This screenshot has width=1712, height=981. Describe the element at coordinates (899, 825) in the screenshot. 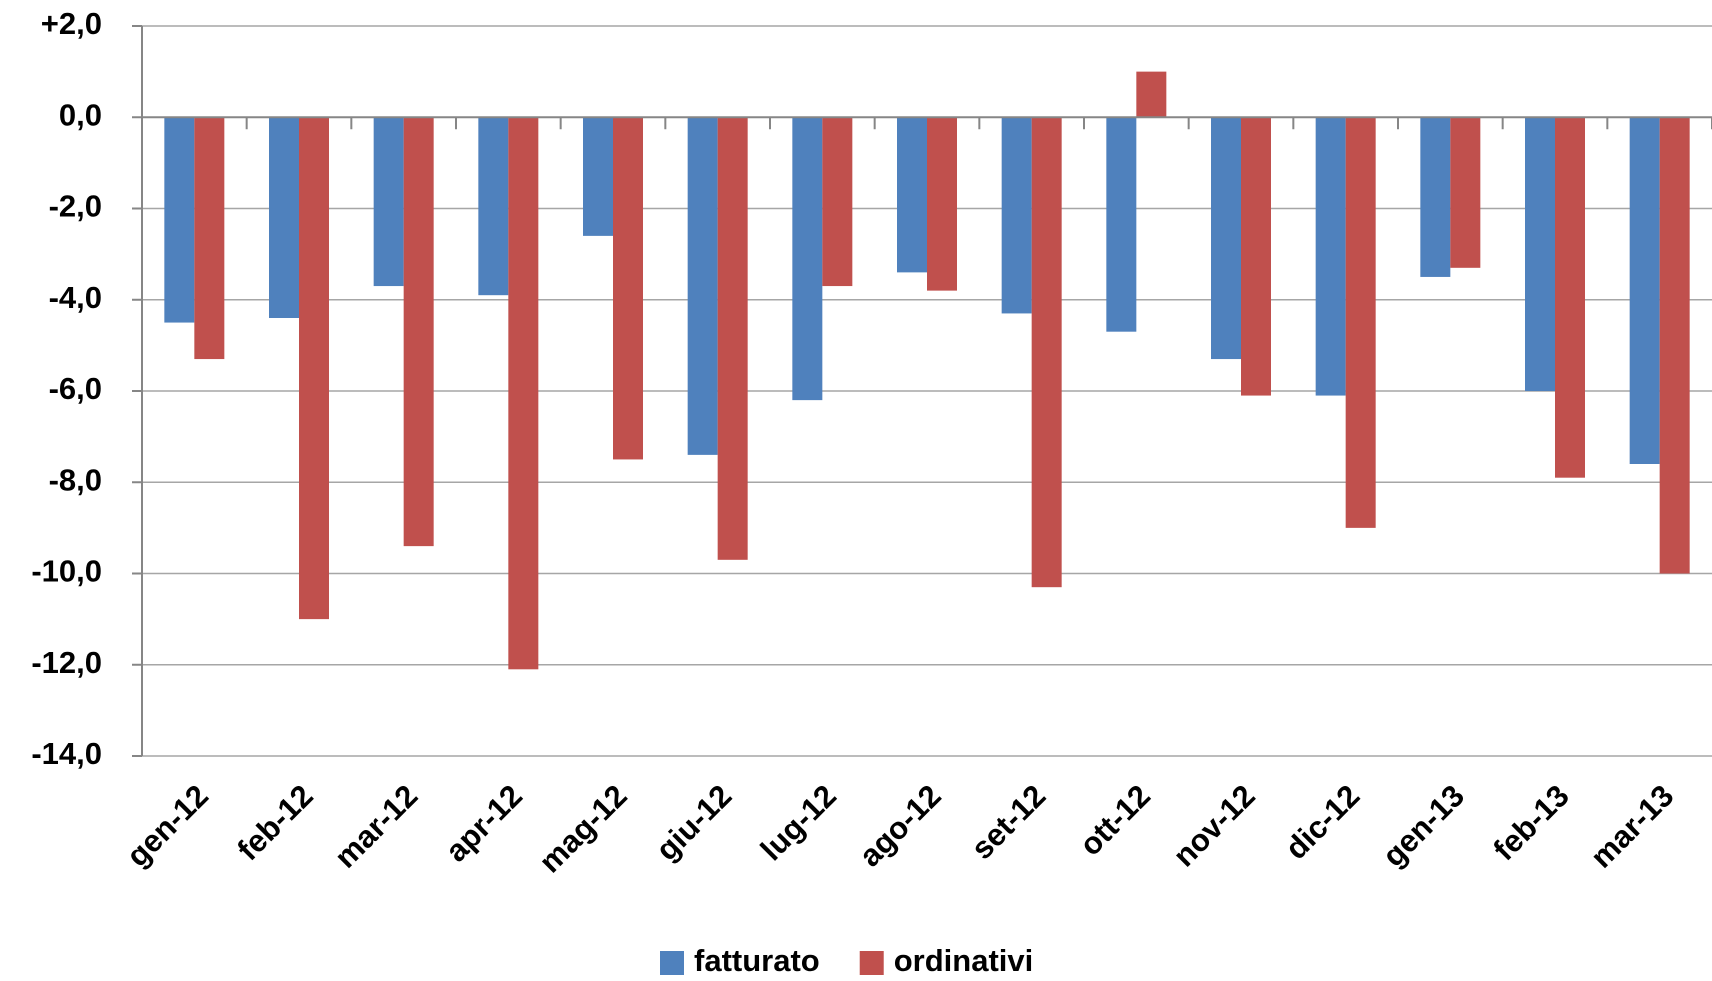

I see `x-tick-label: ago-12` at that location.